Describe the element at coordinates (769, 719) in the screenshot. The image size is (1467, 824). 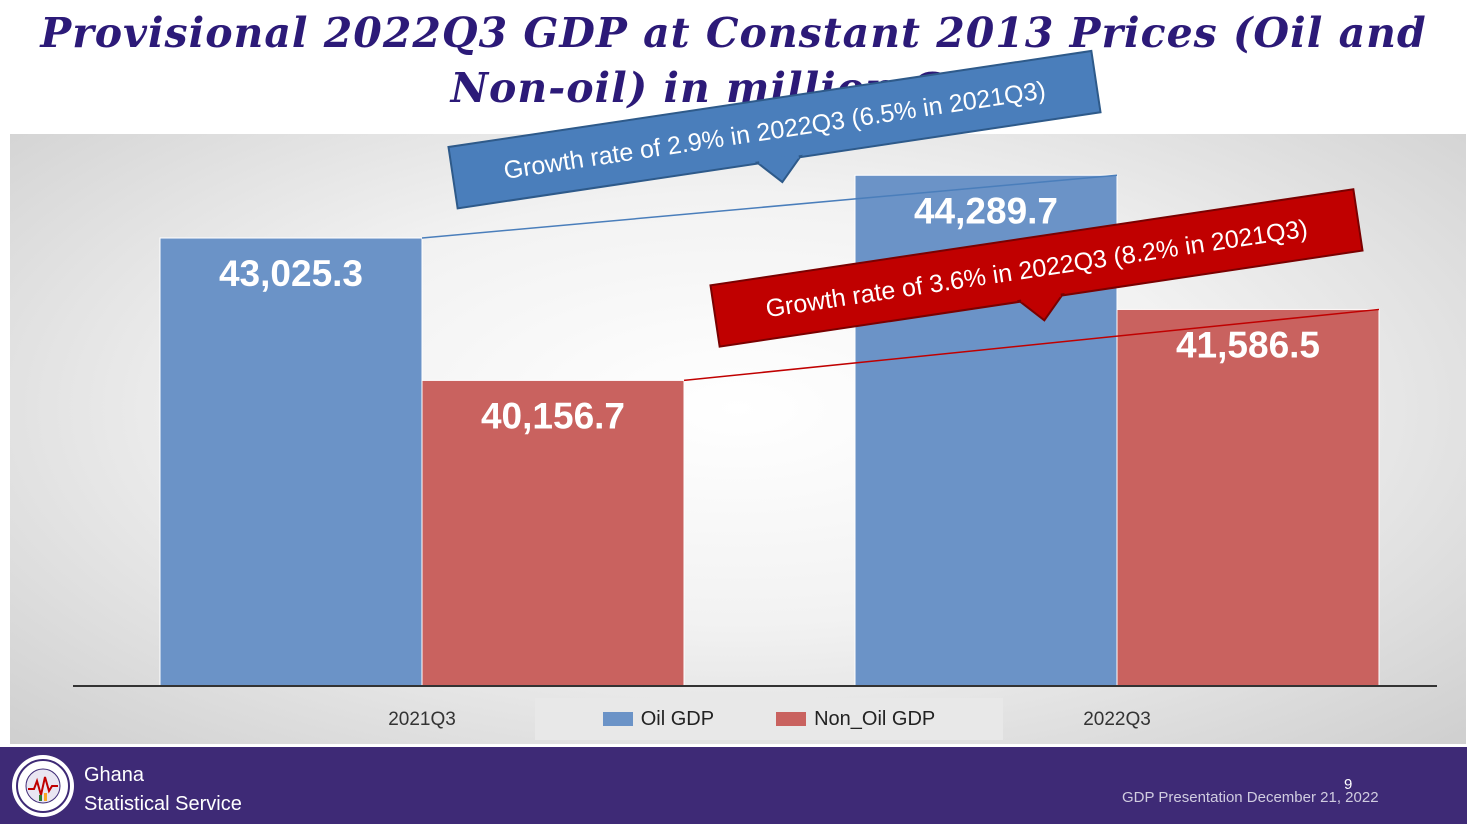
I see `chart-legend: Oil GDP Non_Oil GDP` at that location.